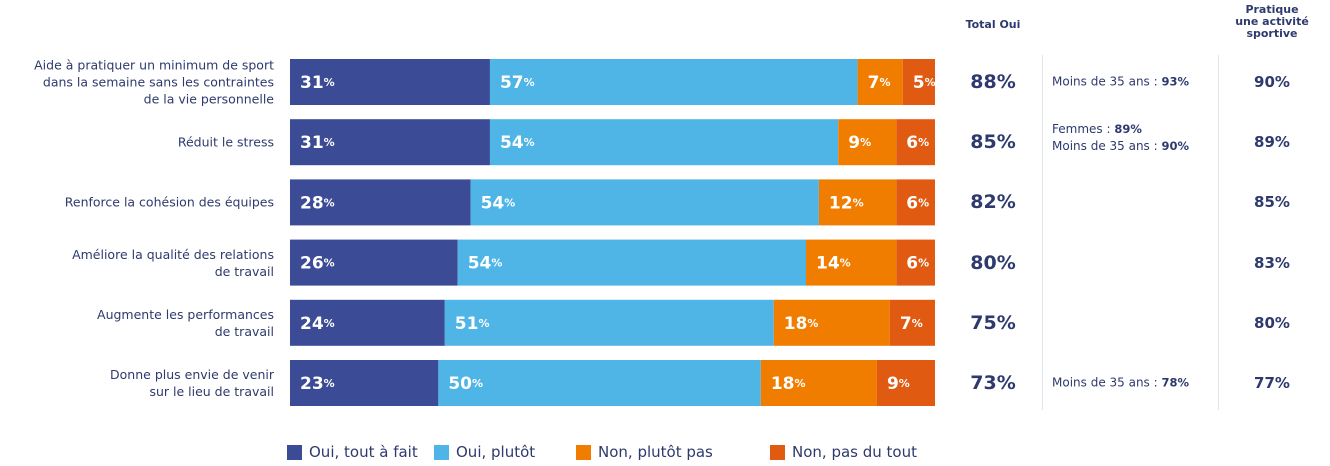 This screenshot has width=1330, height=466. Describe the element at coordinates (363, 452) in the screenshot. I see `legend-label: Oui, tout à fait` at that location.